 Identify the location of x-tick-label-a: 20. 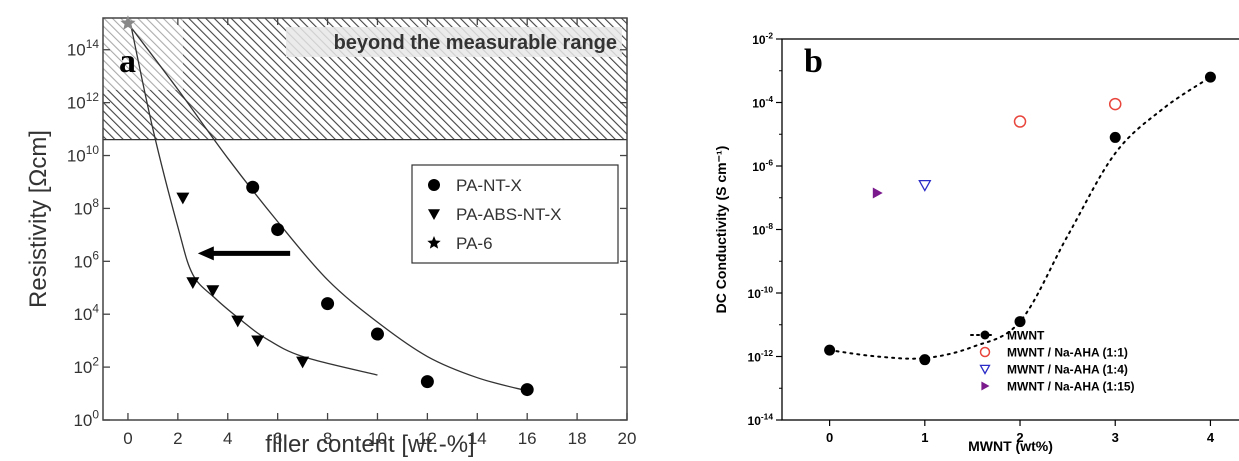
(627, 438).